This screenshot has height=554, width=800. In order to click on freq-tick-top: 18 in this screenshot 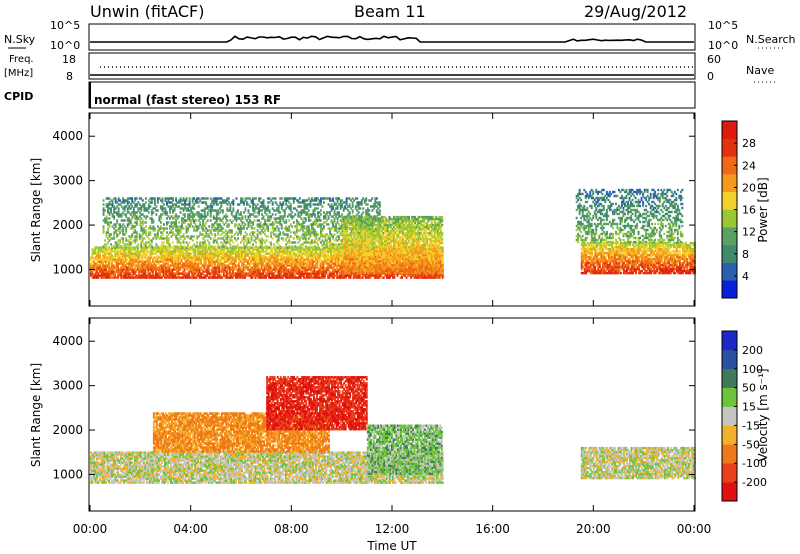, I will do `click(69, 59)`.